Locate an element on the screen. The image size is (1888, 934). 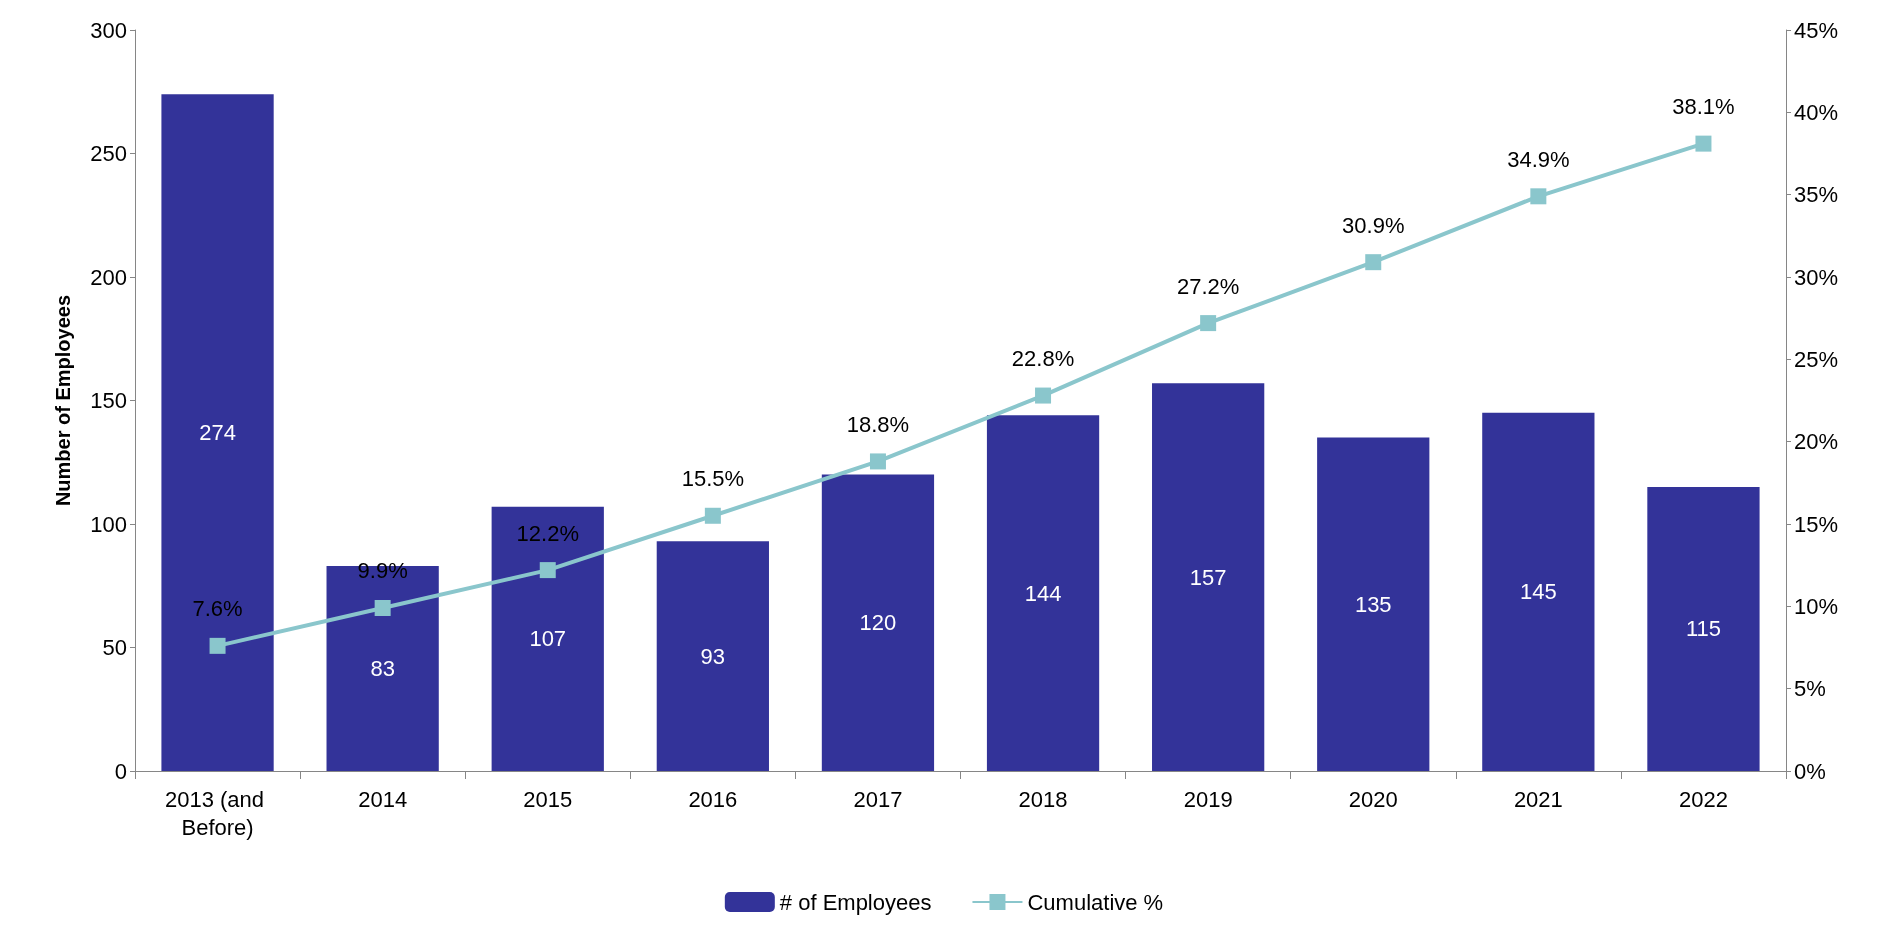
data-label: 120 is located at coordinates (878, 623).